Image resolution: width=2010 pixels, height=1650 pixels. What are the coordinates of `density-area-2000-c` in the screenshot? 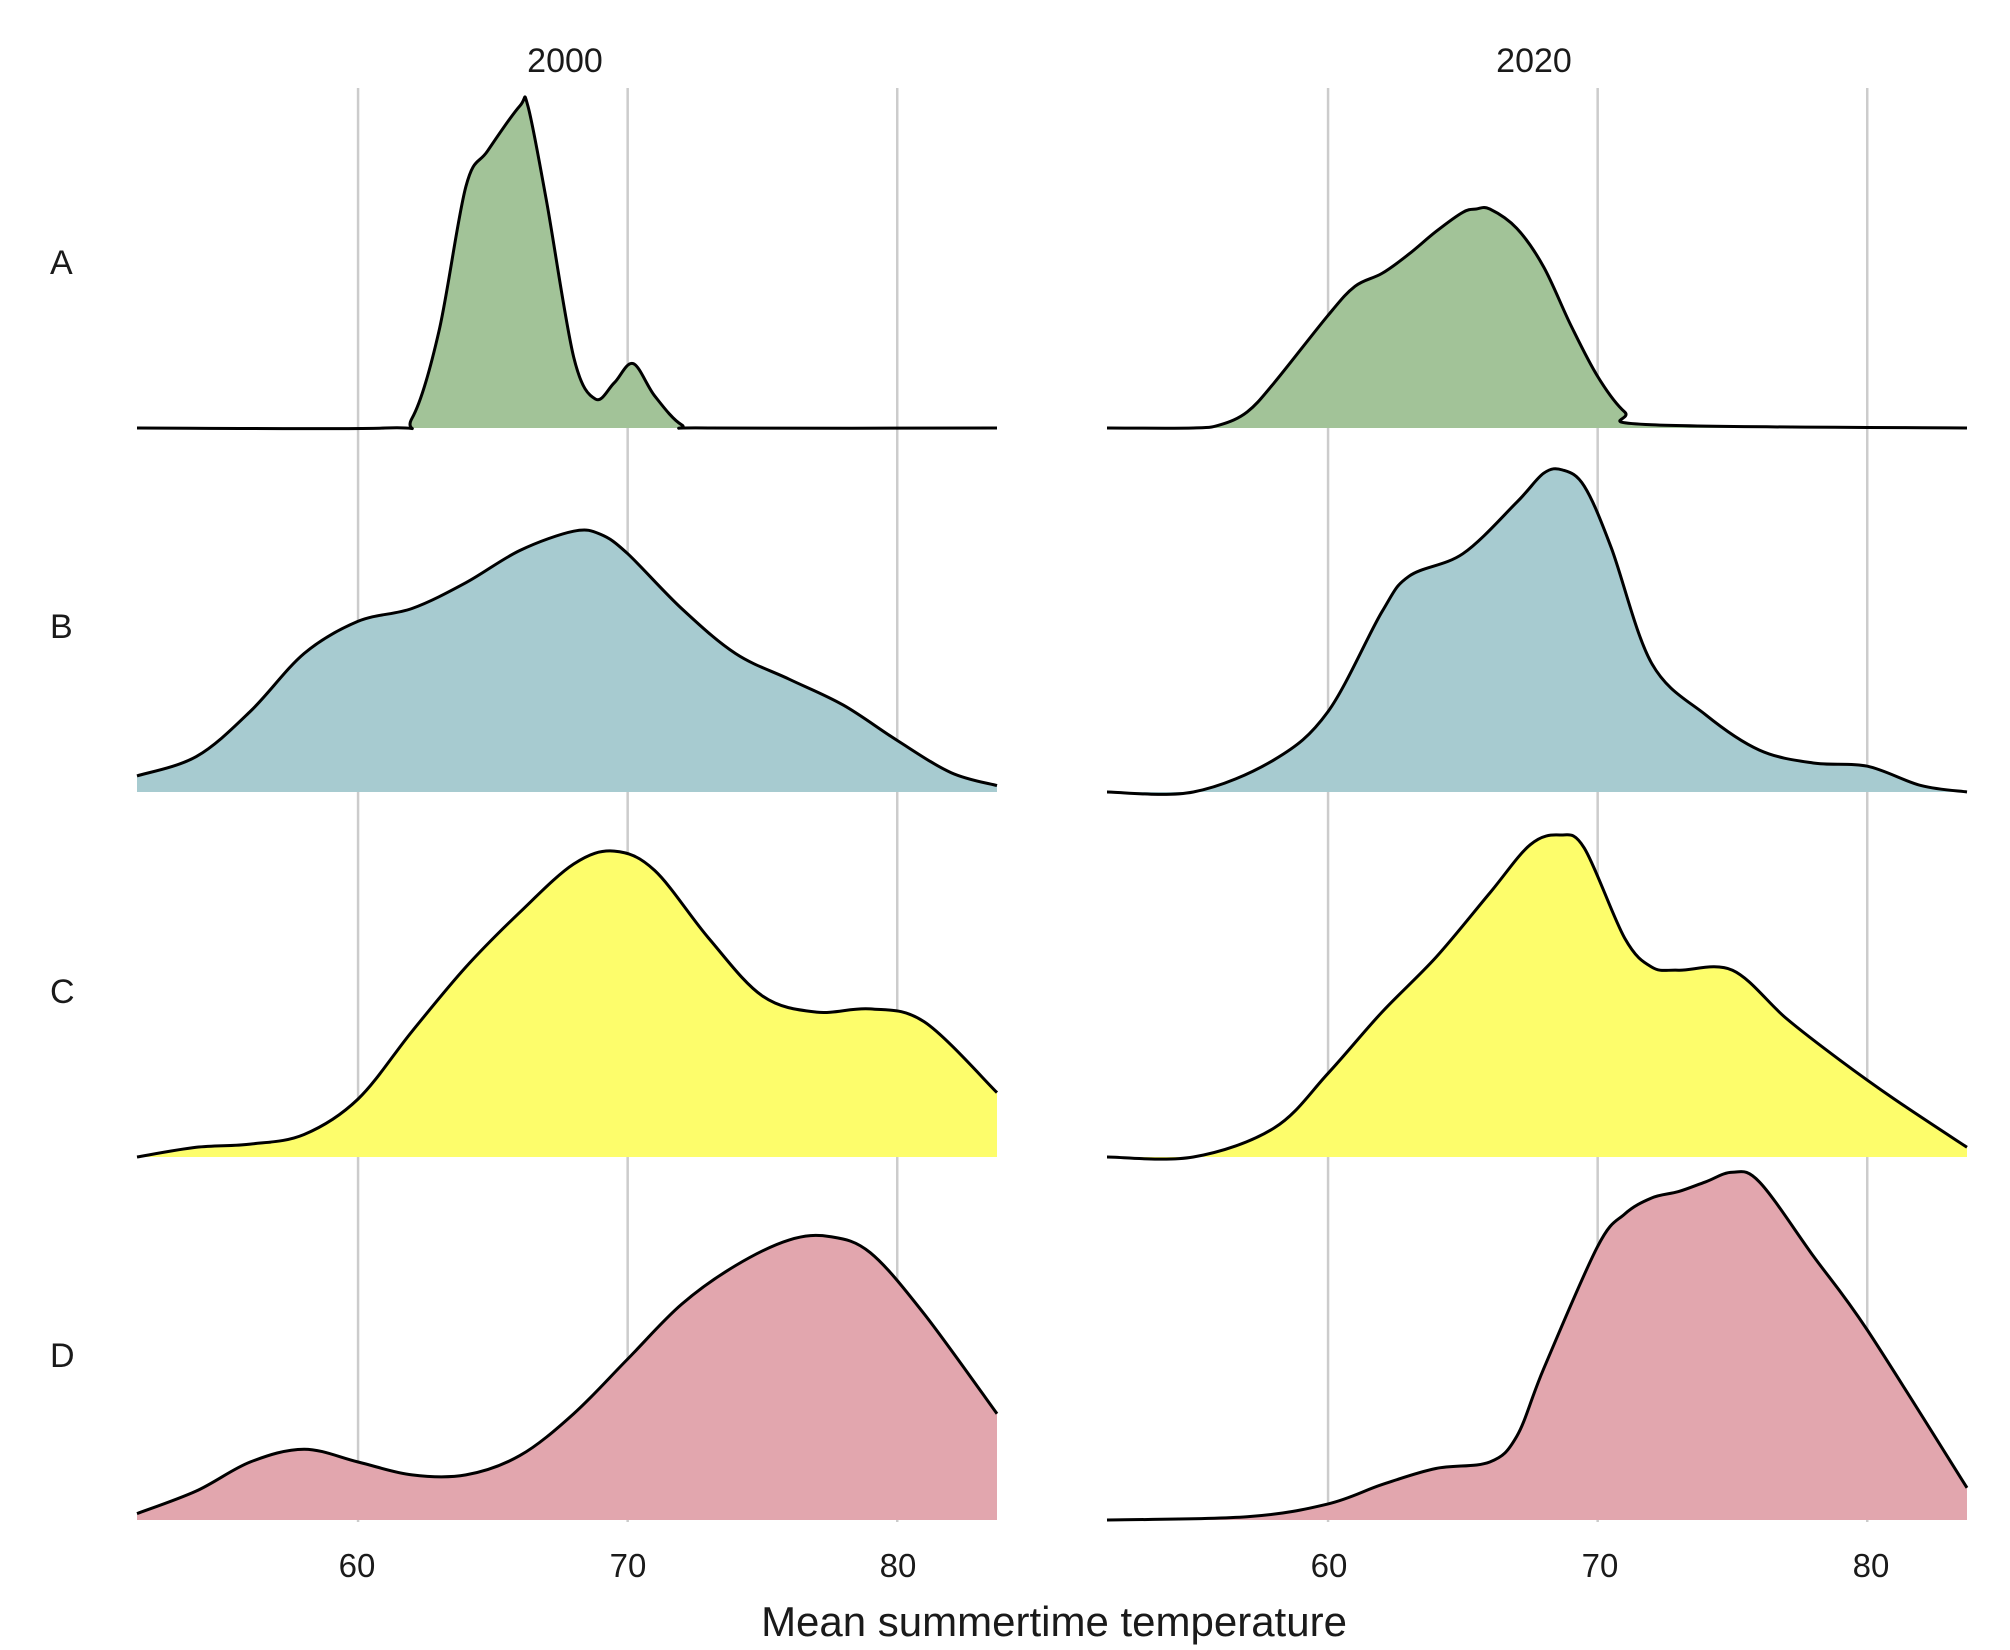 It's located at (567, 1003).